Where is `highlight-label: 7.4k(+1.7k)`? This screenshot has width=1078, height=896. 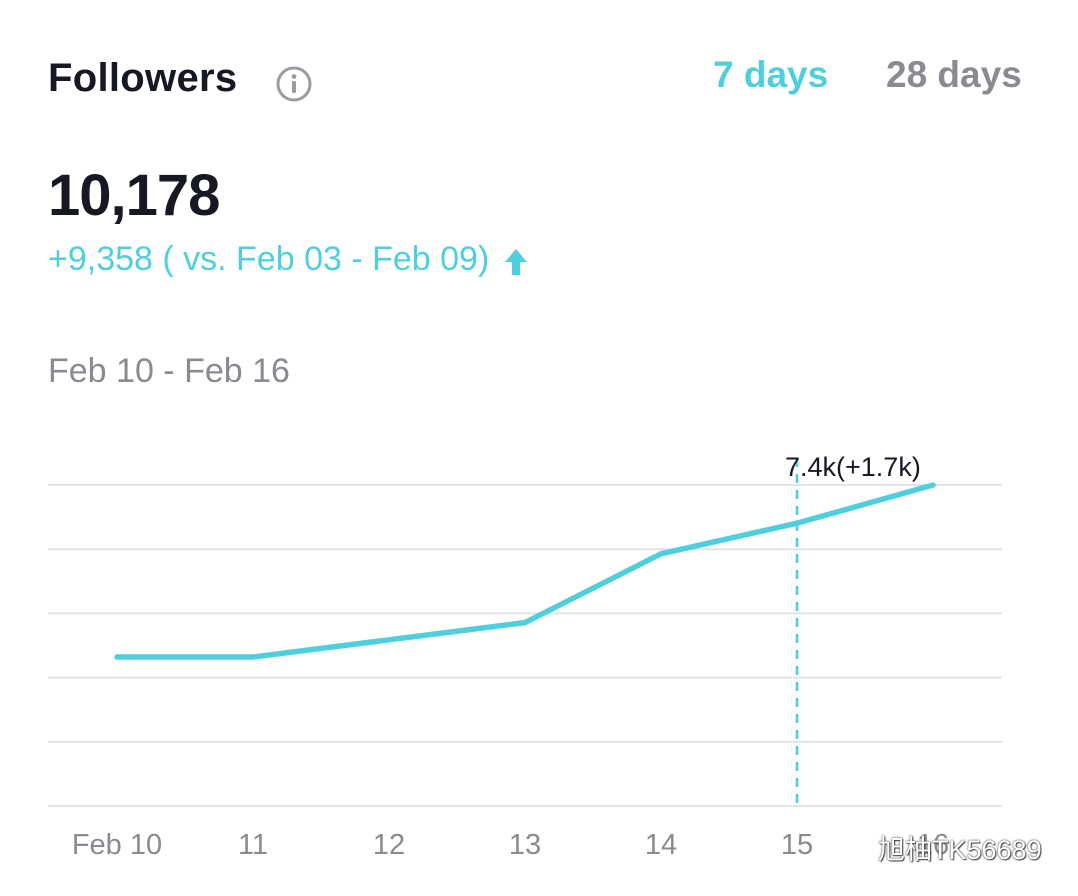
highlight-label: 7.4k(+1.7k) is located at coordinates (853, 467).